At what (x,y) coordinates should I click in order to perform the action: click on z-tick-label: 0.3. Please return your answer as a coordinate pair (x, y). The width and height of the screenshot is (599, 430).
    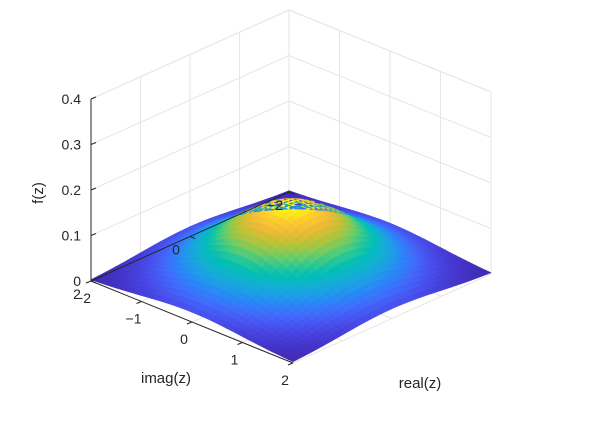
    Looking at the image, I should click on (72, 145).